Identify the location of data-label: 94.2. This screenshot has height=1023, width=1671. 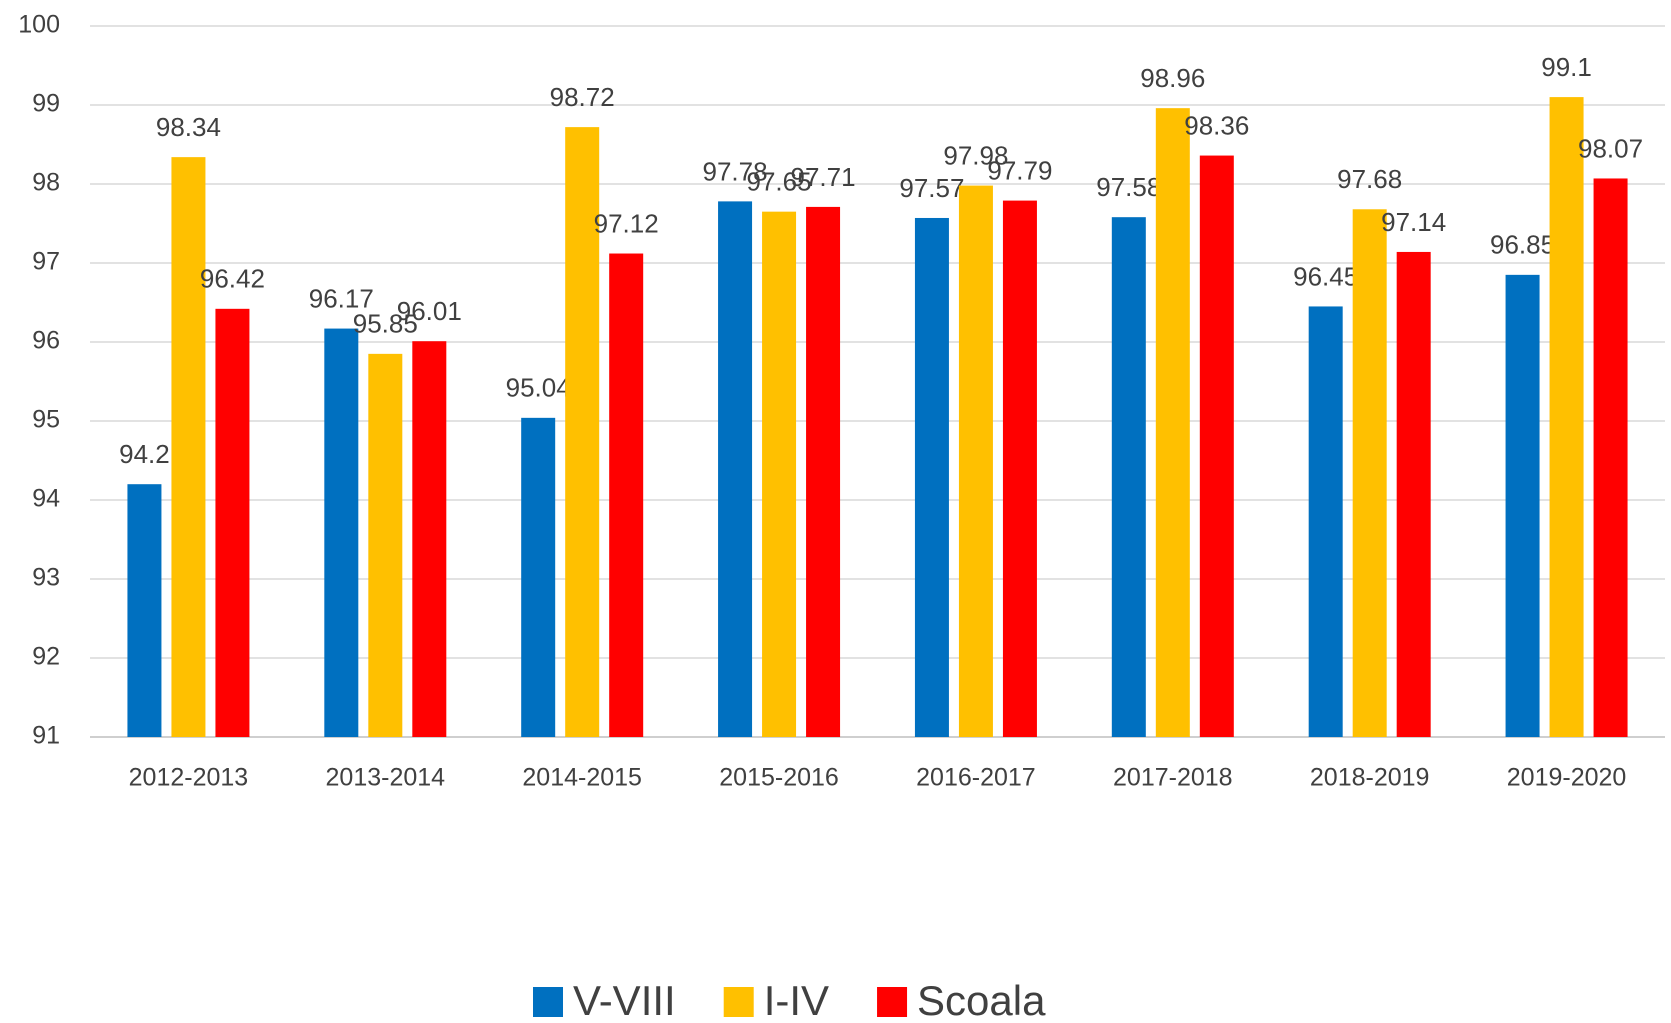
(144, 454).